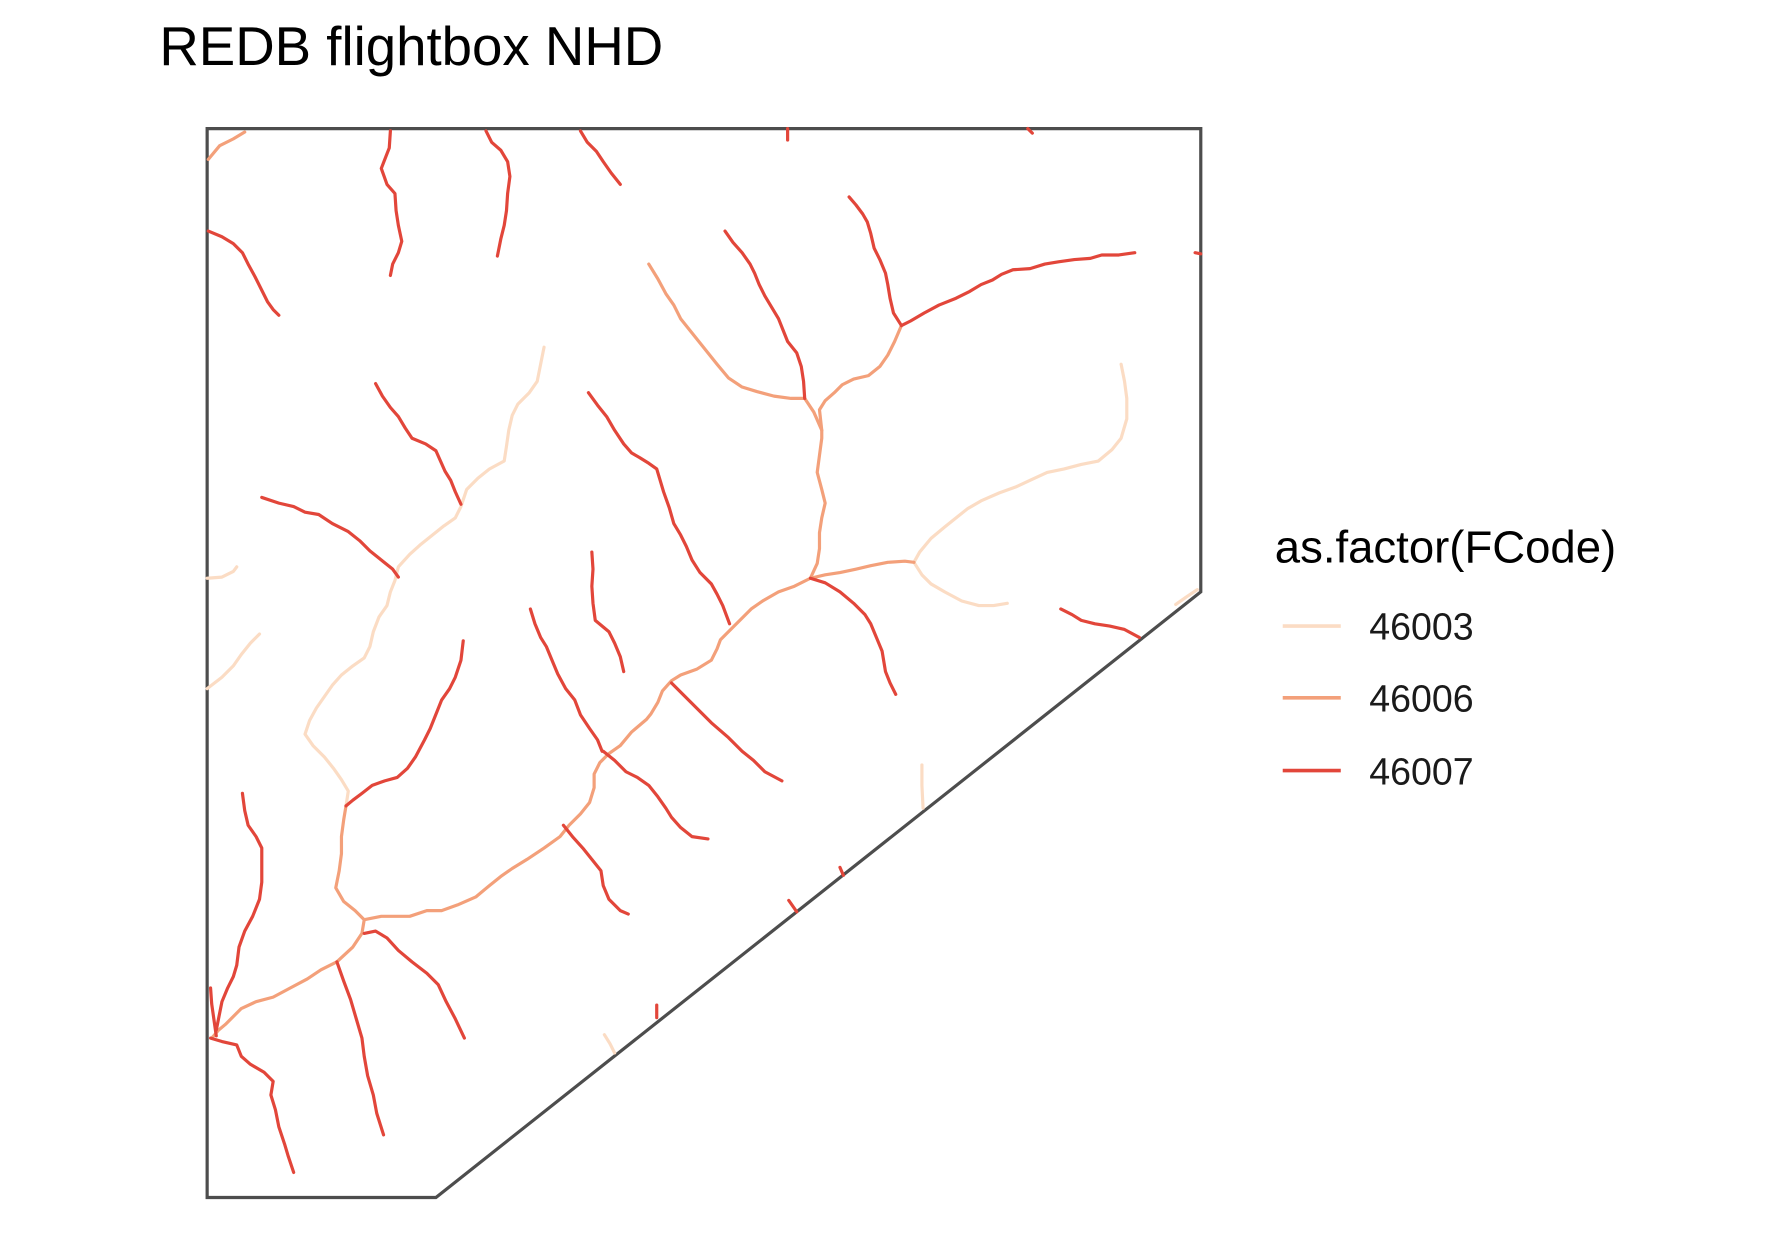  Describe the element at coordinates (1445, 656) in the screenshot. I see `legend: as.factor(FCode) 46003 46006 46007` at that location.